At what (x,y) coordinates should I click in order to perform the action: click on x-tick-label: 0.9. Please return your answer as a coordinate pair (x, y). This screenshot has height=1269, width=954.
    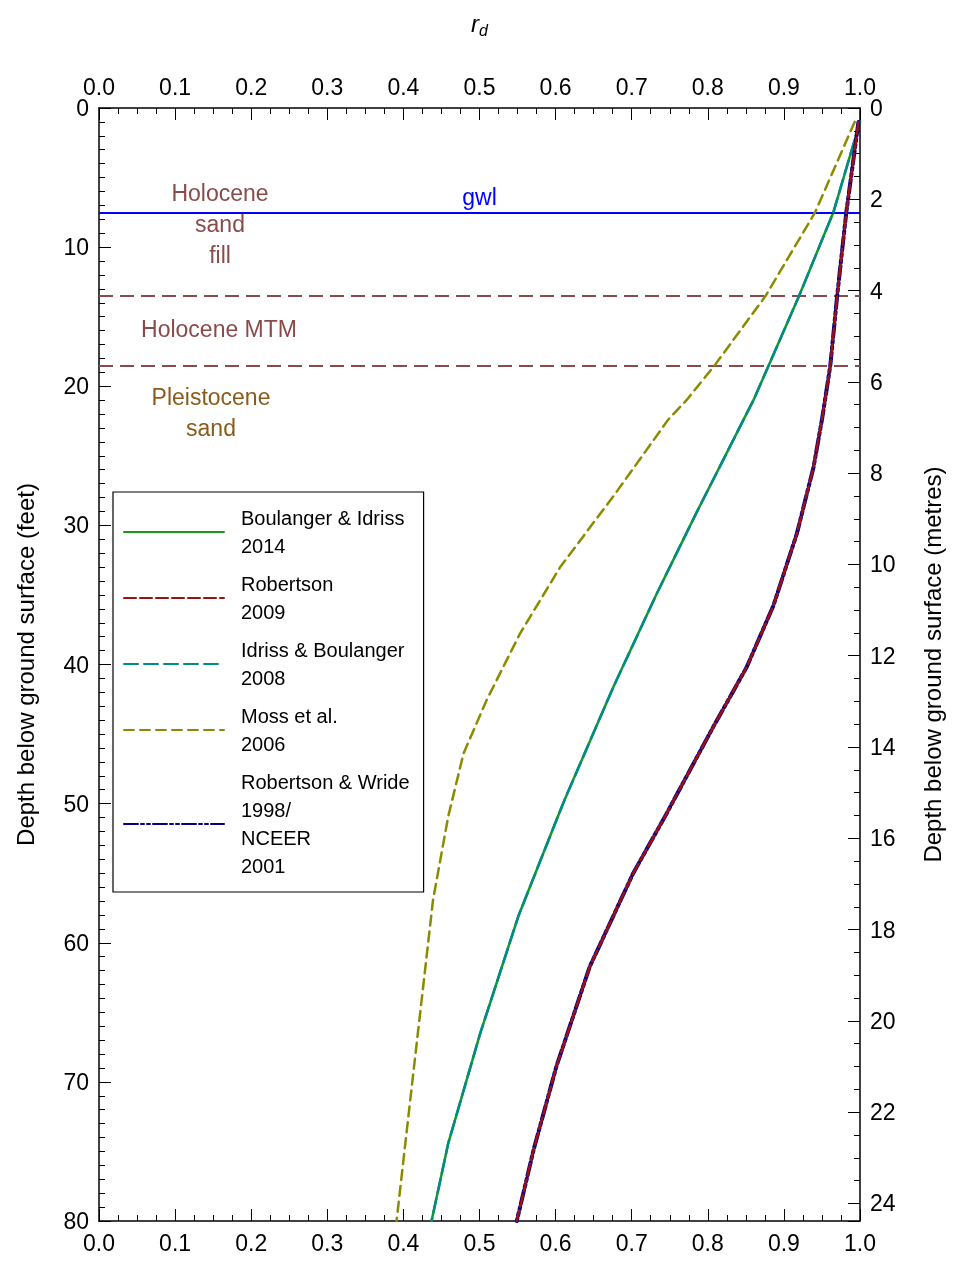
    Looking at the image, I should click on (783, 1242).